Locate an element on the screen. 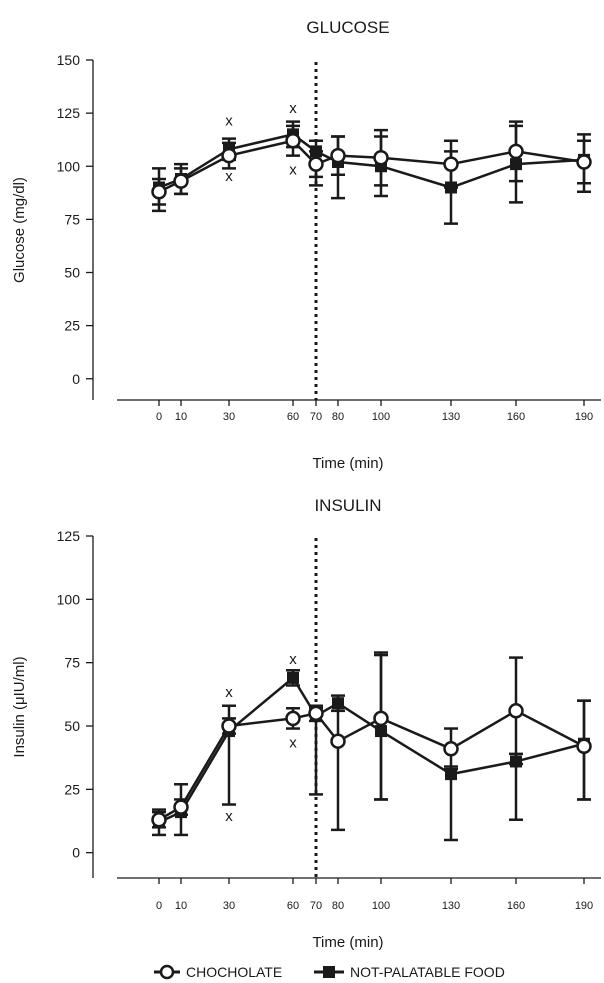  legend-chocolate-label: CHOCHOLATE is located at coordinates (234, 972).